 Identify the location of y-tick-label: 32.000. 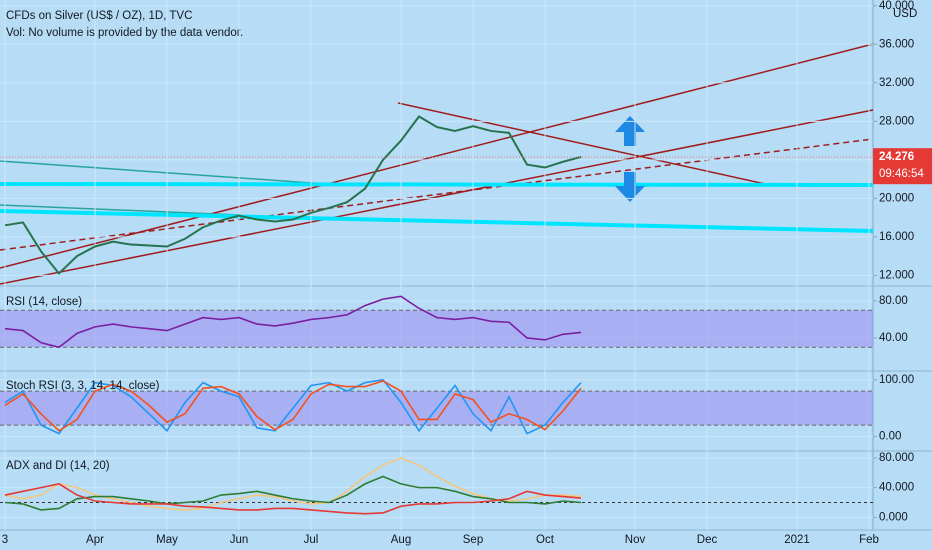
(896, 83).